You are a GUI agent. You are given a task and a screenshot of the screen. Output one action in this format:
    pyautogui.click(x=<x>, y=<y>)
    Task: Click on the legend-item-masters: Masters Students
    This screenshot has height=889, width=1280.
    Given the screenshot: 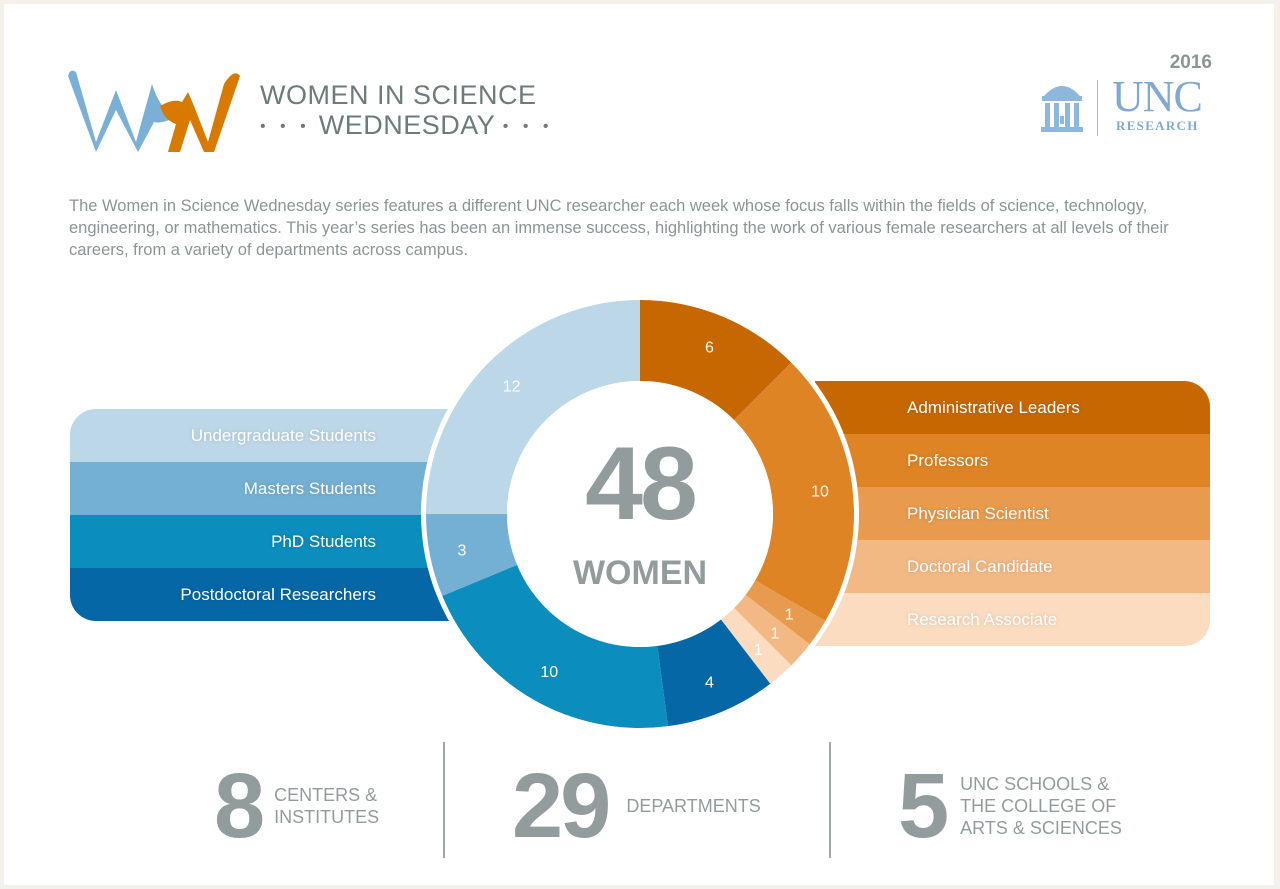 What is the action you would take?
    pyautogui.click(x=265, y=488)
    